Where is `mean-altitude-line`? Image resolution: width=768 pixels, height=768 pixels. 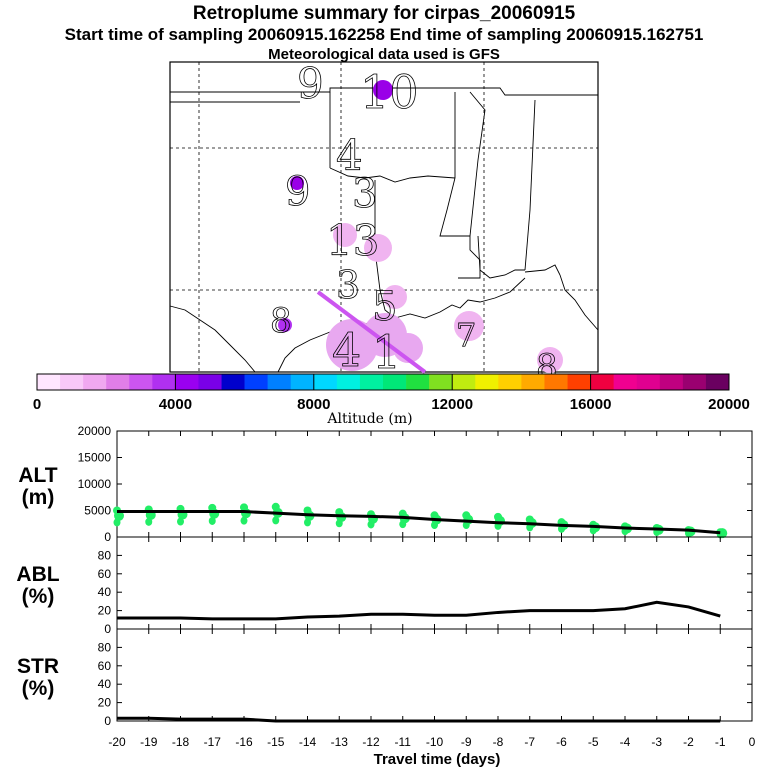
mean-altitude-line is located at coordinates (419, 522).